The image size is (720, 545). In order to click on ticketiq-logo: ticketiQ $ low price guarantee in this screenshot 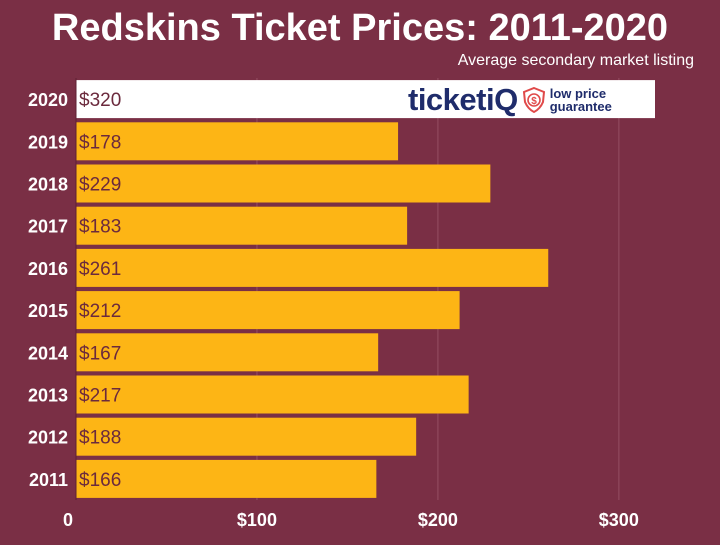, I will do `click(510, 100)`.